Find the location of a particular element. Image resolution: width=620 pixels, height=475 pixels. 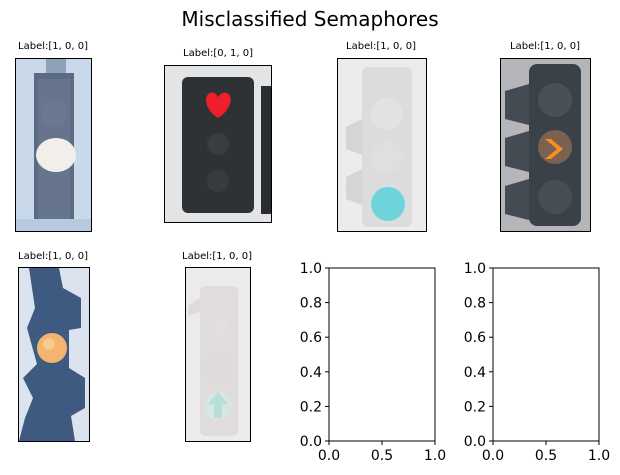

figure-title: Misclassified Semaphores is located at coordinates (310, 19).